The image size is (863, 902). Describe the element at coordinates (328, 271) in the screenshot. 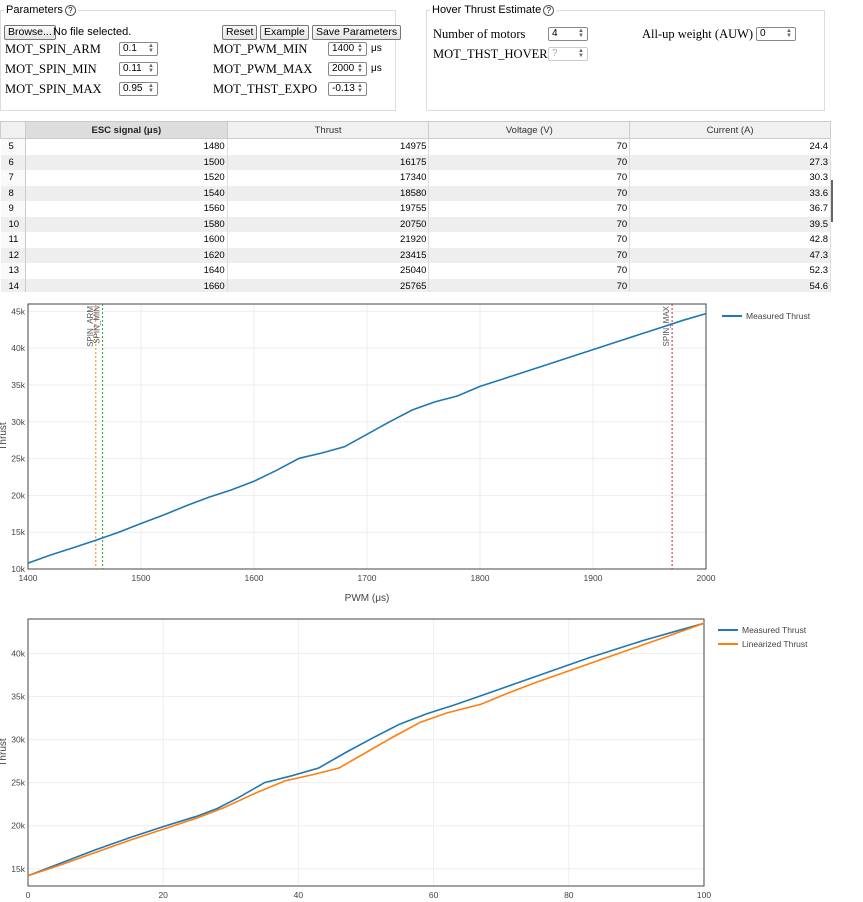

I see `cell-thrust: 25040` at that location.